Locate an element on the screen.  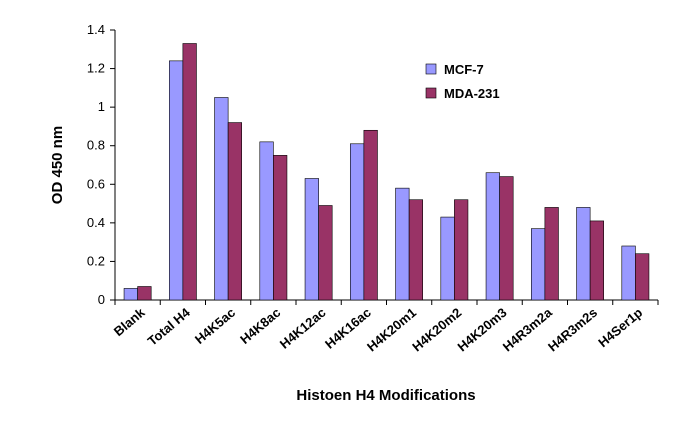
y-tick-label: 1.2 is located at coordinates (96, 68).